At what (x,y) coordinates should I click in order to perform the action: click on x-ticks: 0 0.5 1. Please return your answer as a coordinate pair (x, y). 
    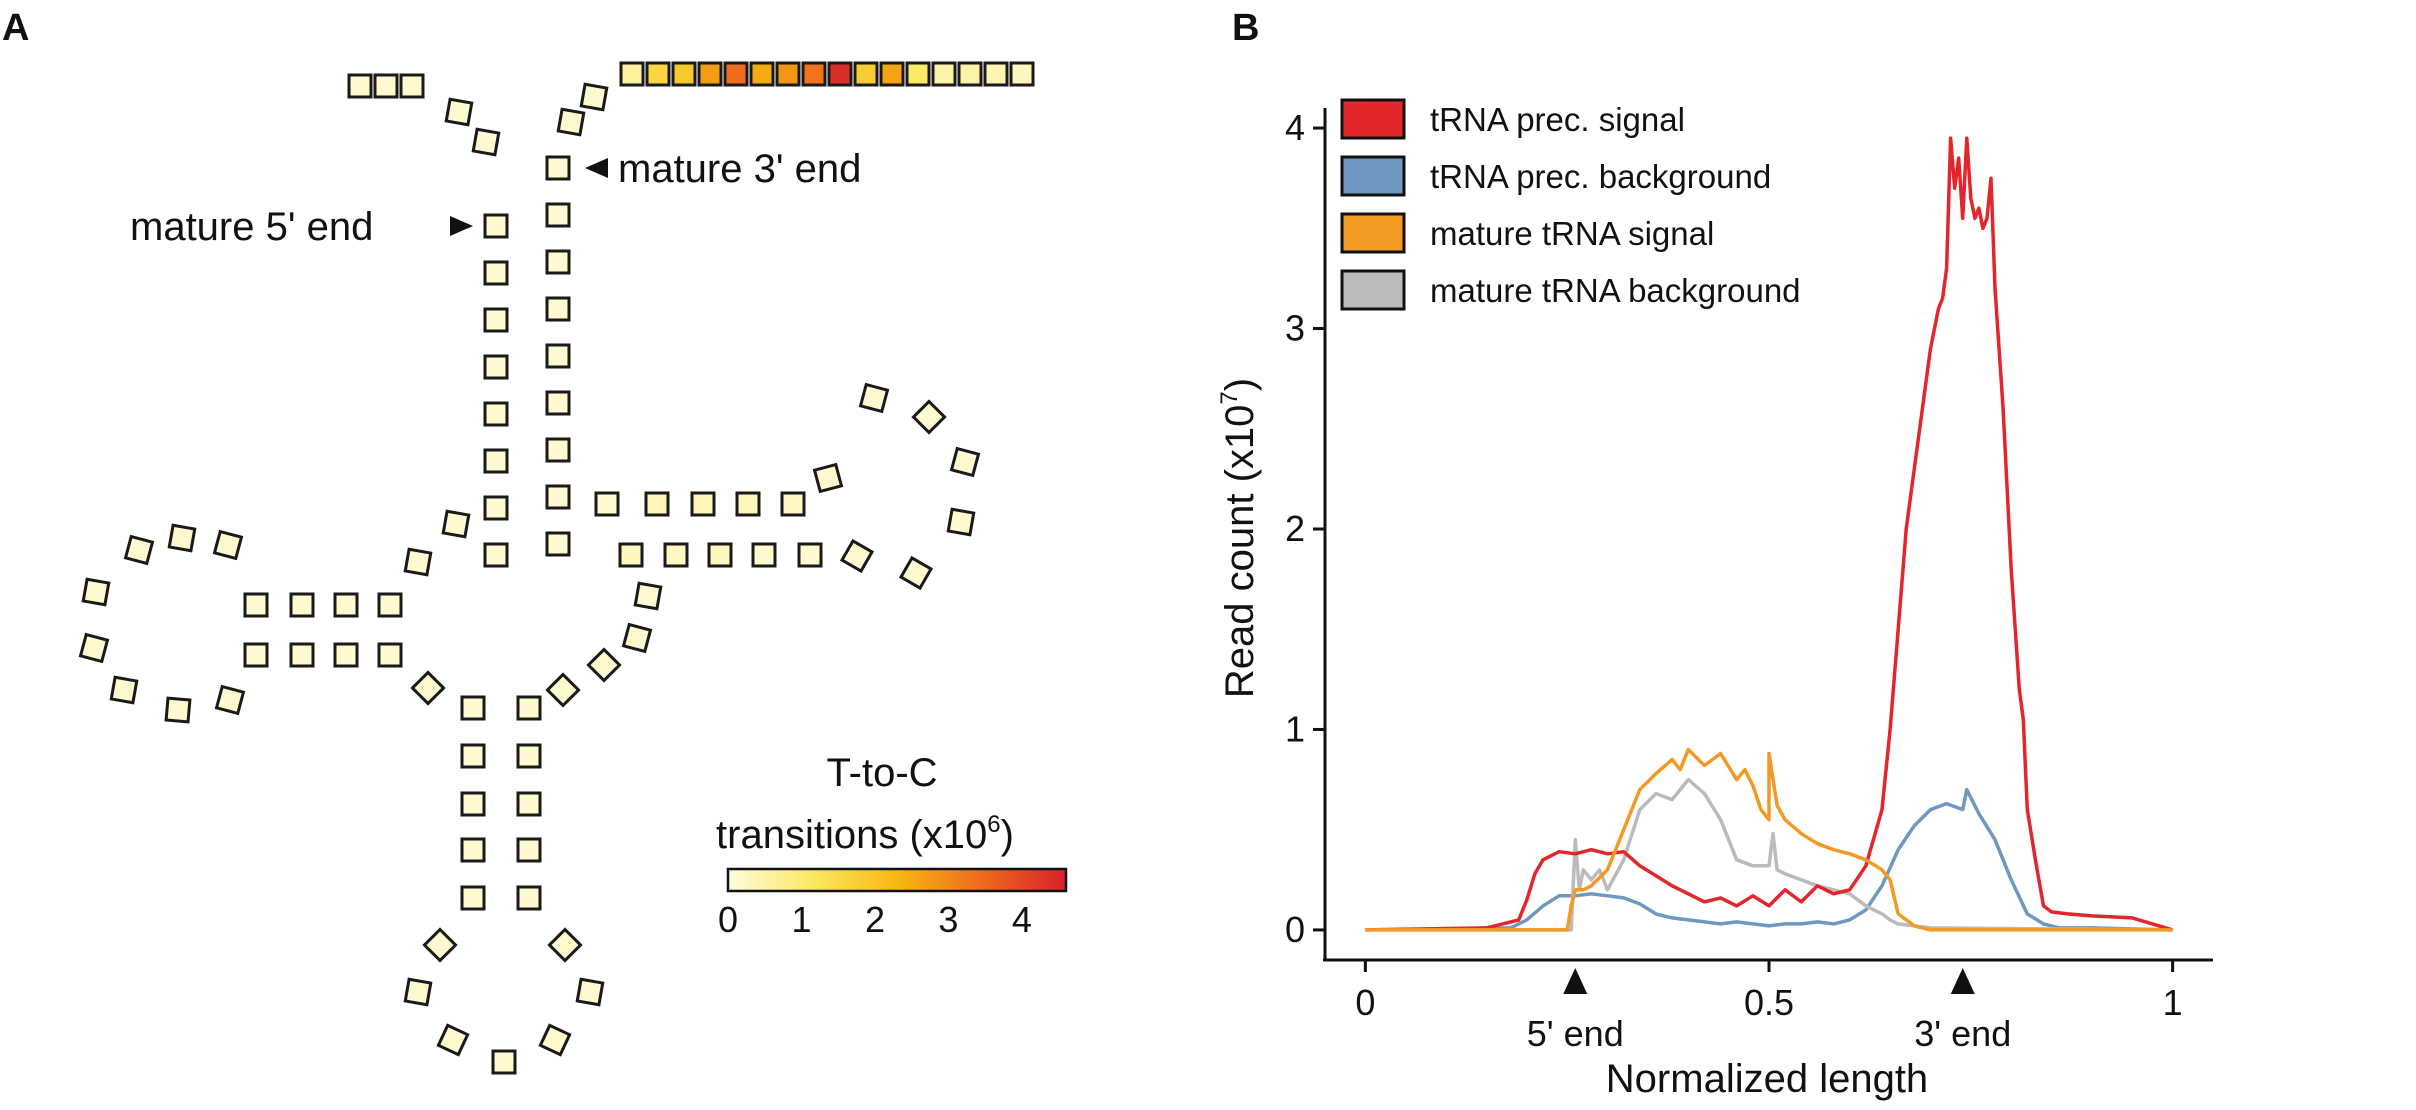
    Looking at the image, I should click on (1769, 991).